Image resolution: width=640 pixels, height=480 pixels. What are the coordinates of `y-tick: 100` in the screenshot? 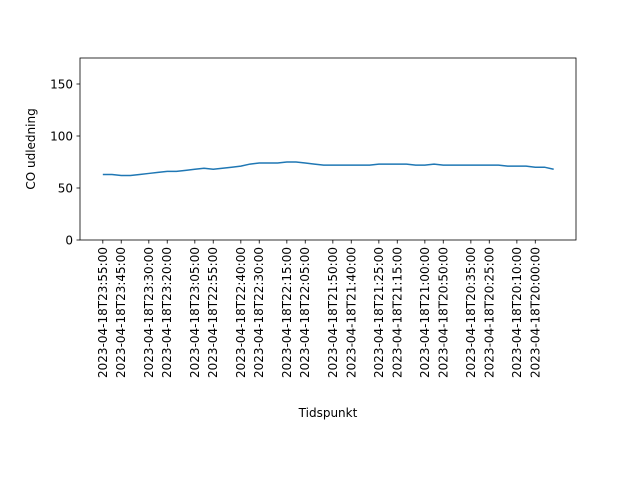 It's located at (65, 137).